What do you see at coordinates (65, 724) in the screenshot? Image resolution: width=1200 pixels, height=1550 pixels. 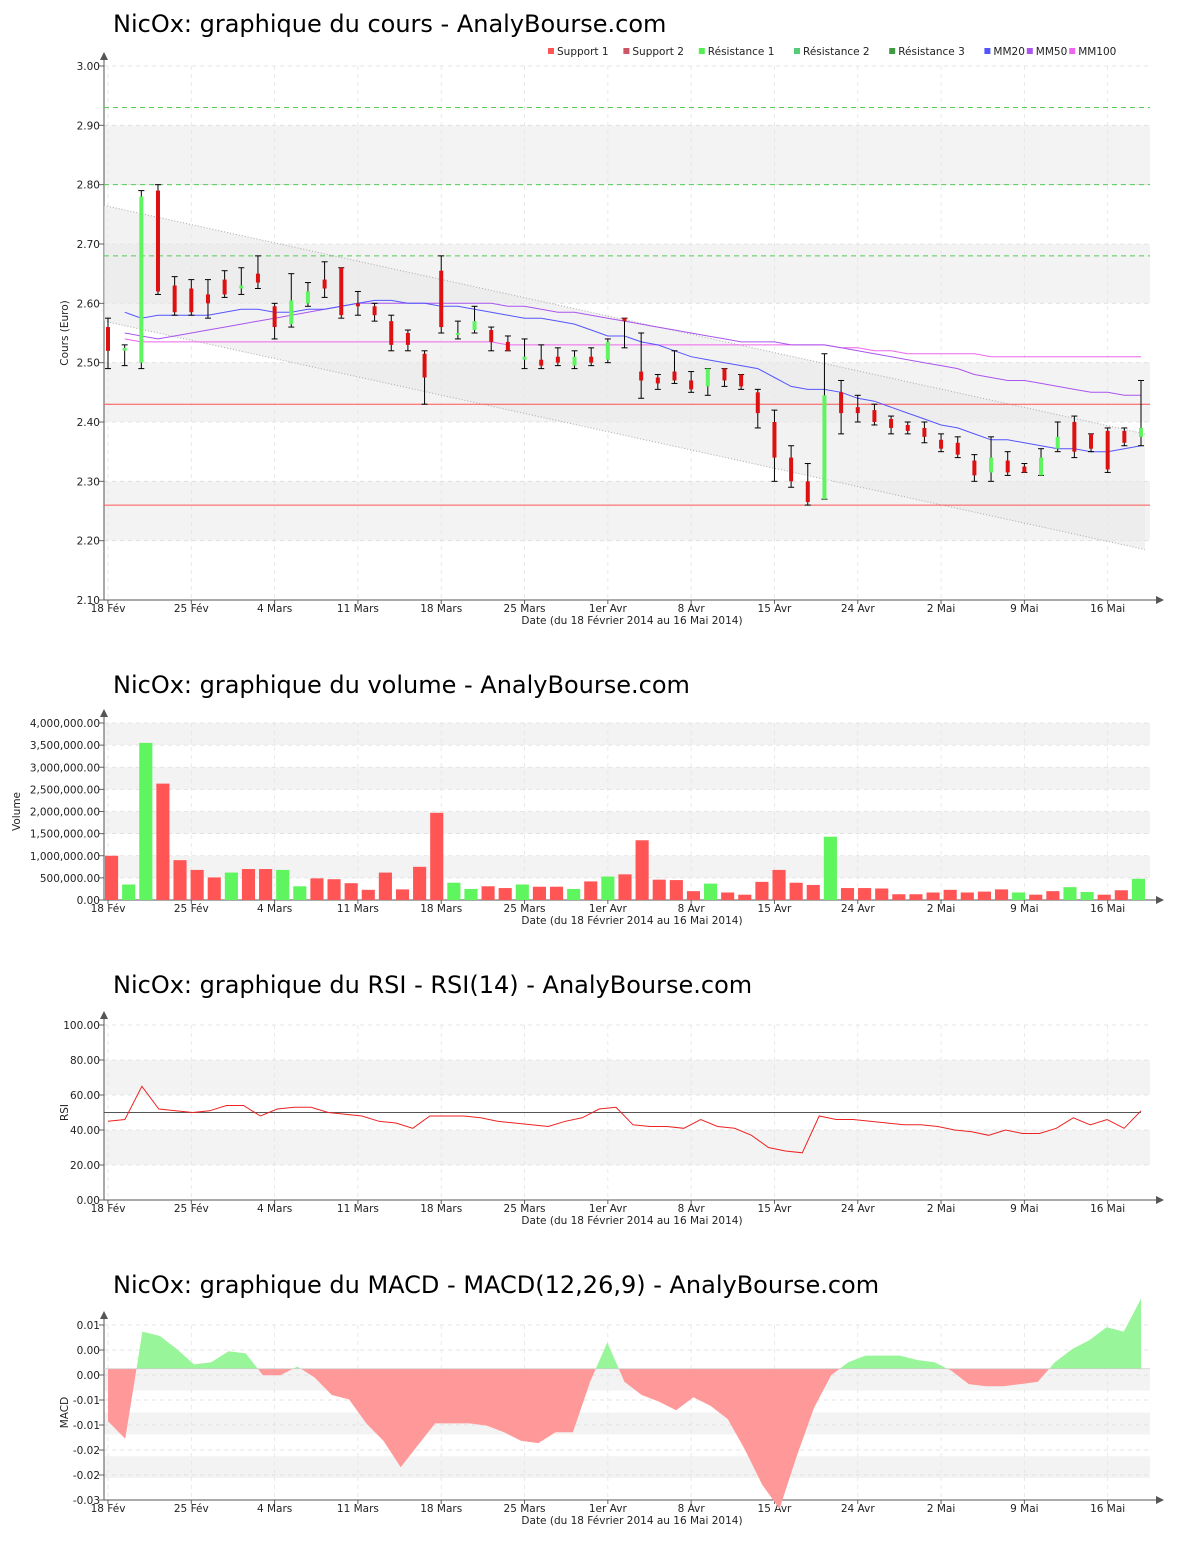 I see `volume-ytick-label: 4,000,000.00` at bounding box center [65, 724].